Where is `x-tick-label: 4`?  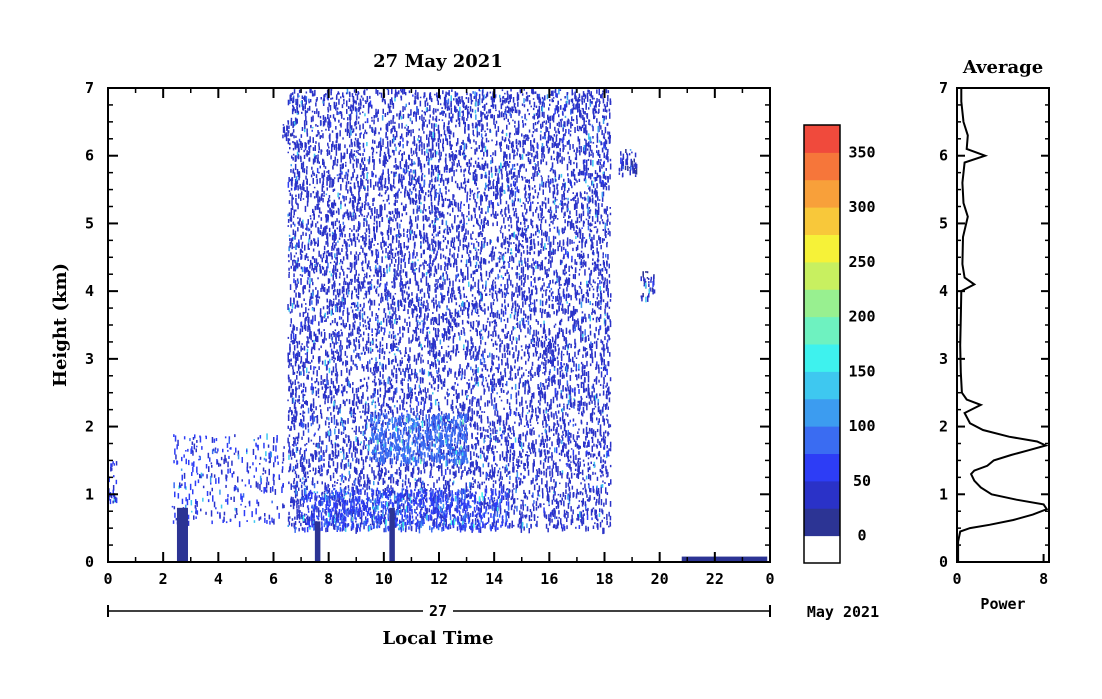 x-tick-label: 4 is located at coordinates (218, 579).